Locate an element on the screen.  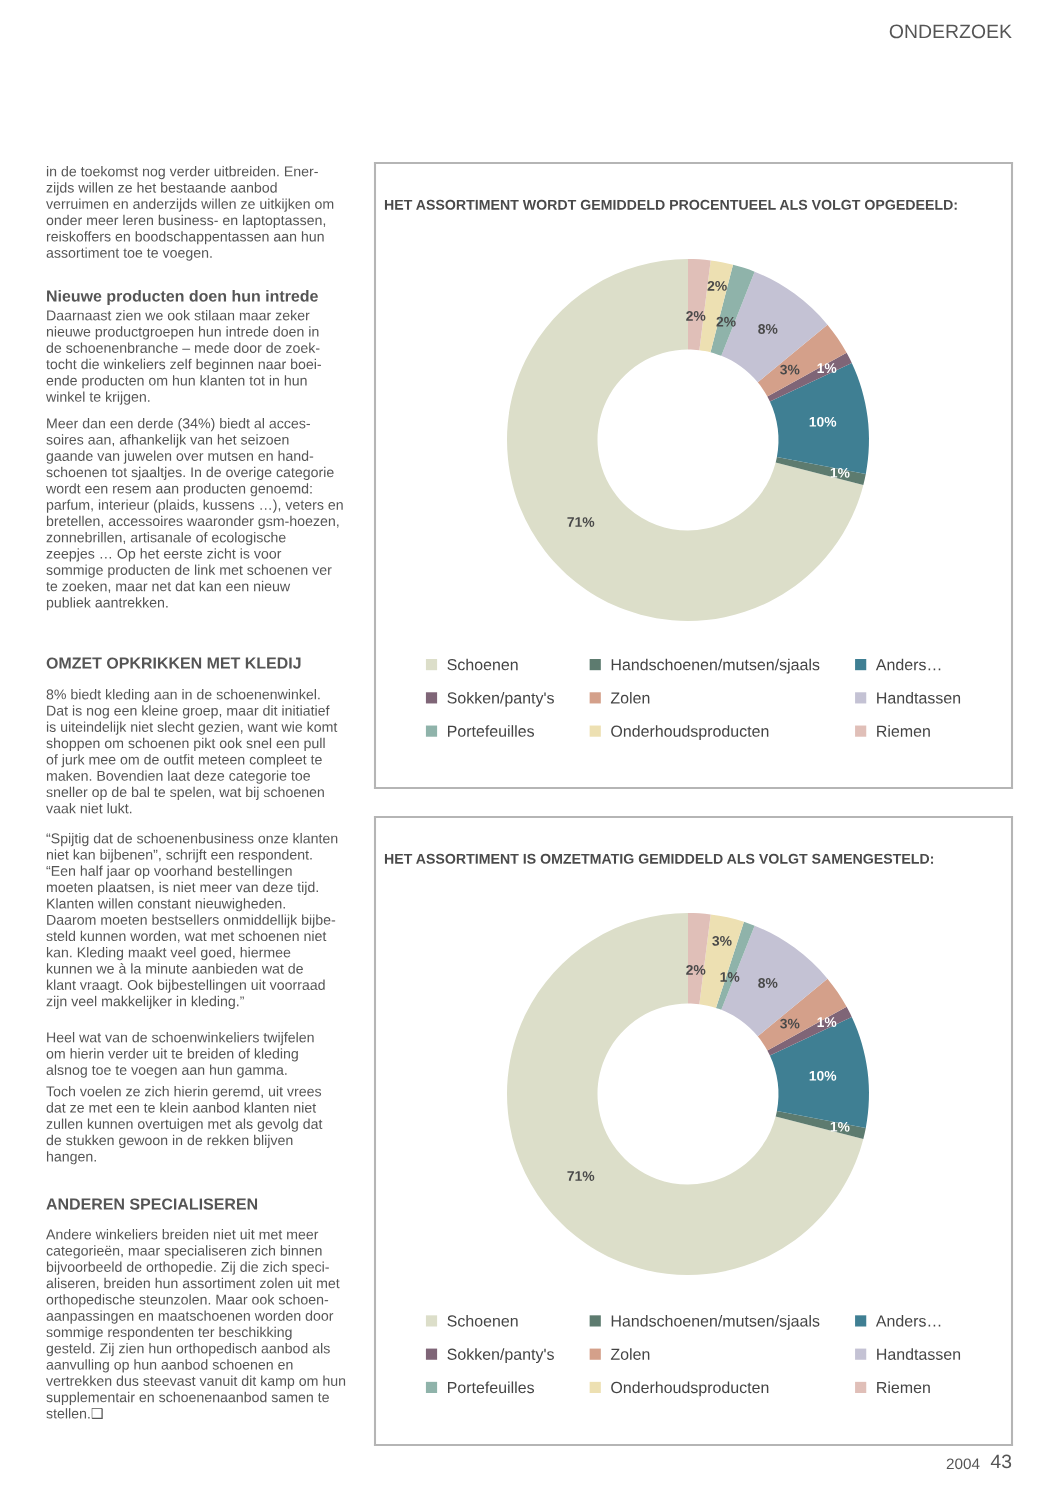
text: Heel wat van de schoenwinkeliers twijfelen om hierin verder uit te breiden of kleding alsnog toe te voegen aan hun gamma. is located at coordinates (180, 1055).